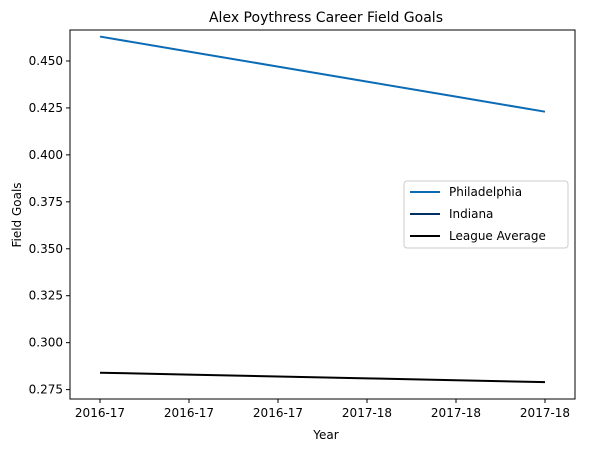  Describe the element at coordinates (325, 435) in the screenshot. I see `x-axis-title: Year` at that location.